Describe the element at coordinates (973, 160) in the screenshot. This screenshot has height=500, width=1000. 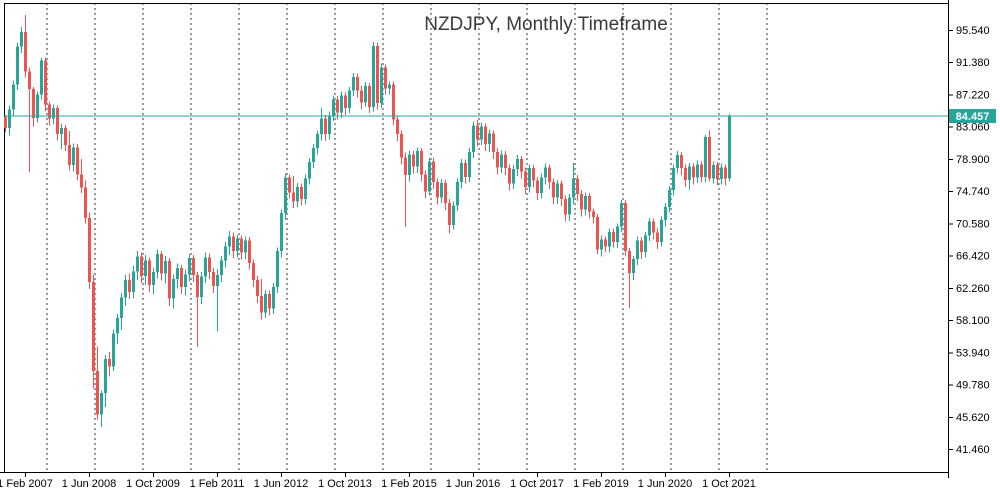
I see `price-tick-label: 78.900` at that location.